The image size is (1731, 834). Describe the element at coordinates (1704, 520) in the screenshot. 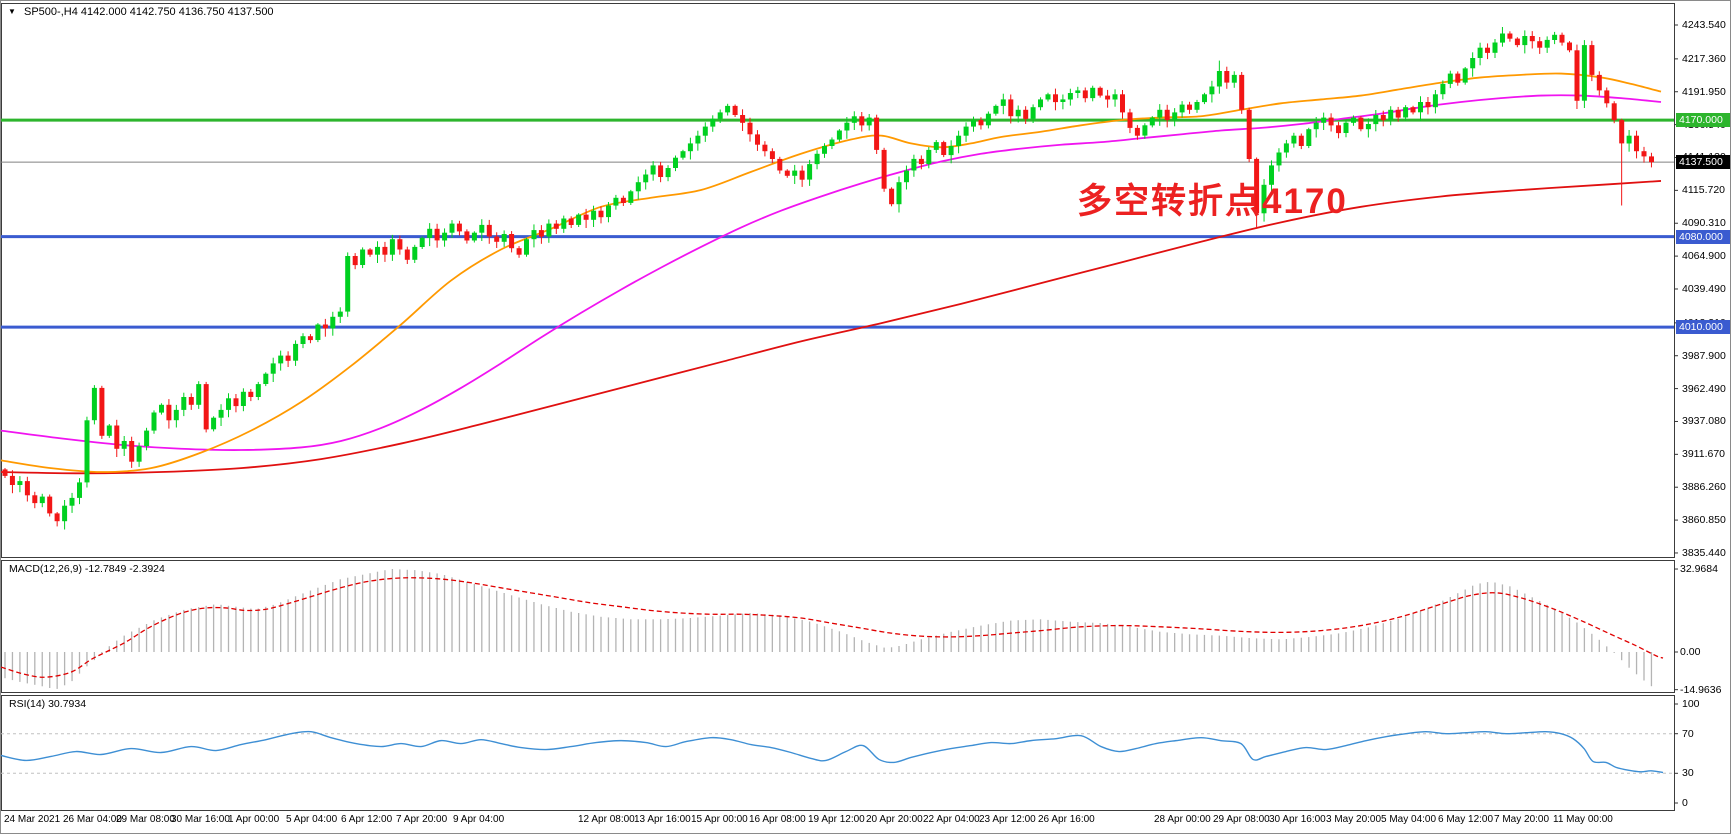

I see `price-tick: 3860.850` at that location.